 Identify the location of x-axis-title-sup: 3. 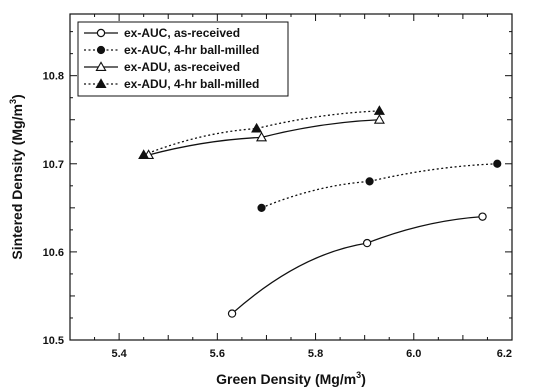
(358, 375).